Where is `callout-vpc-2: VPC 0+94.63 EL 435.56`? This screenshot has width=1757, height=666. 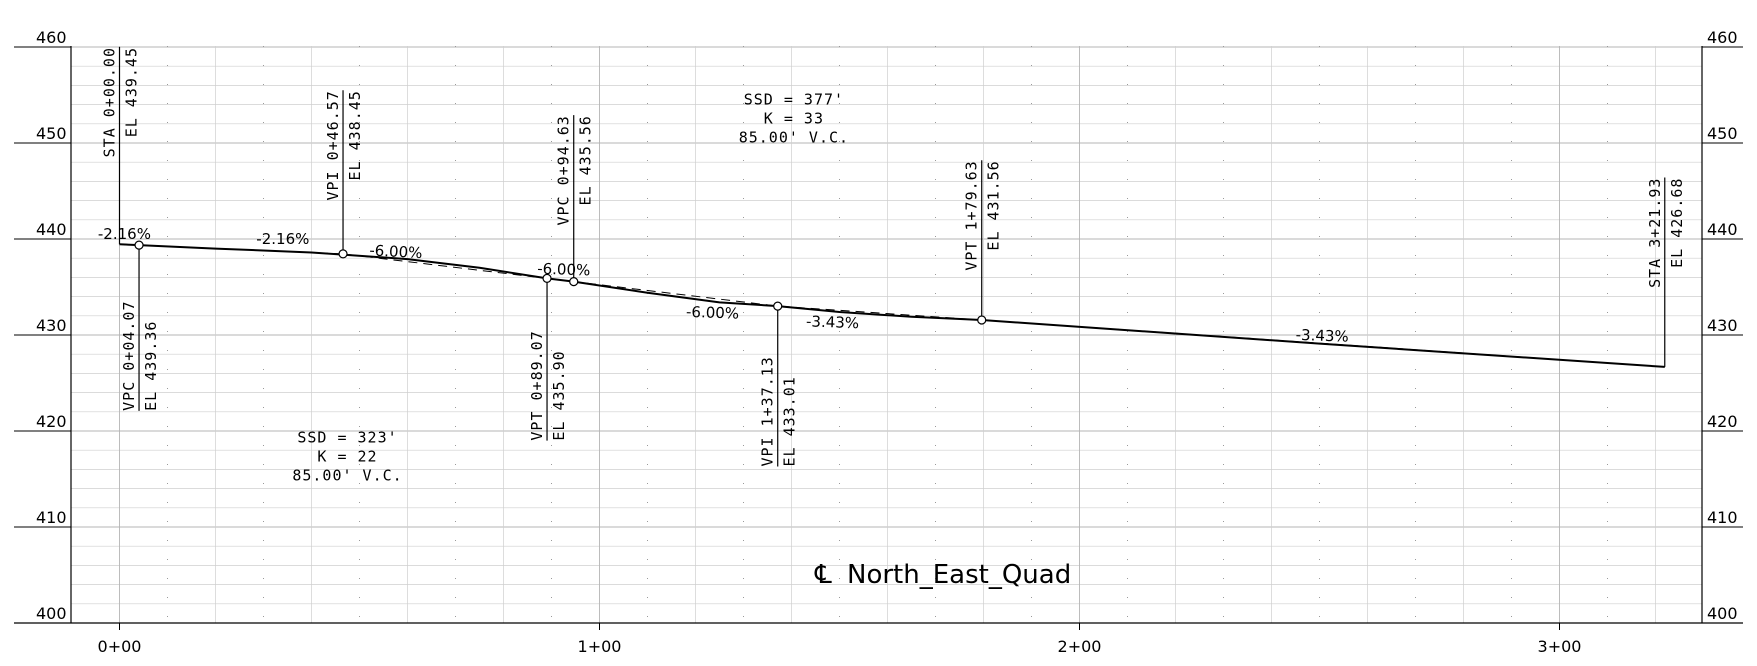
callout-vpc-2: VPC 0+94.63 EL 435.56 is located at coordinates (575, 198).